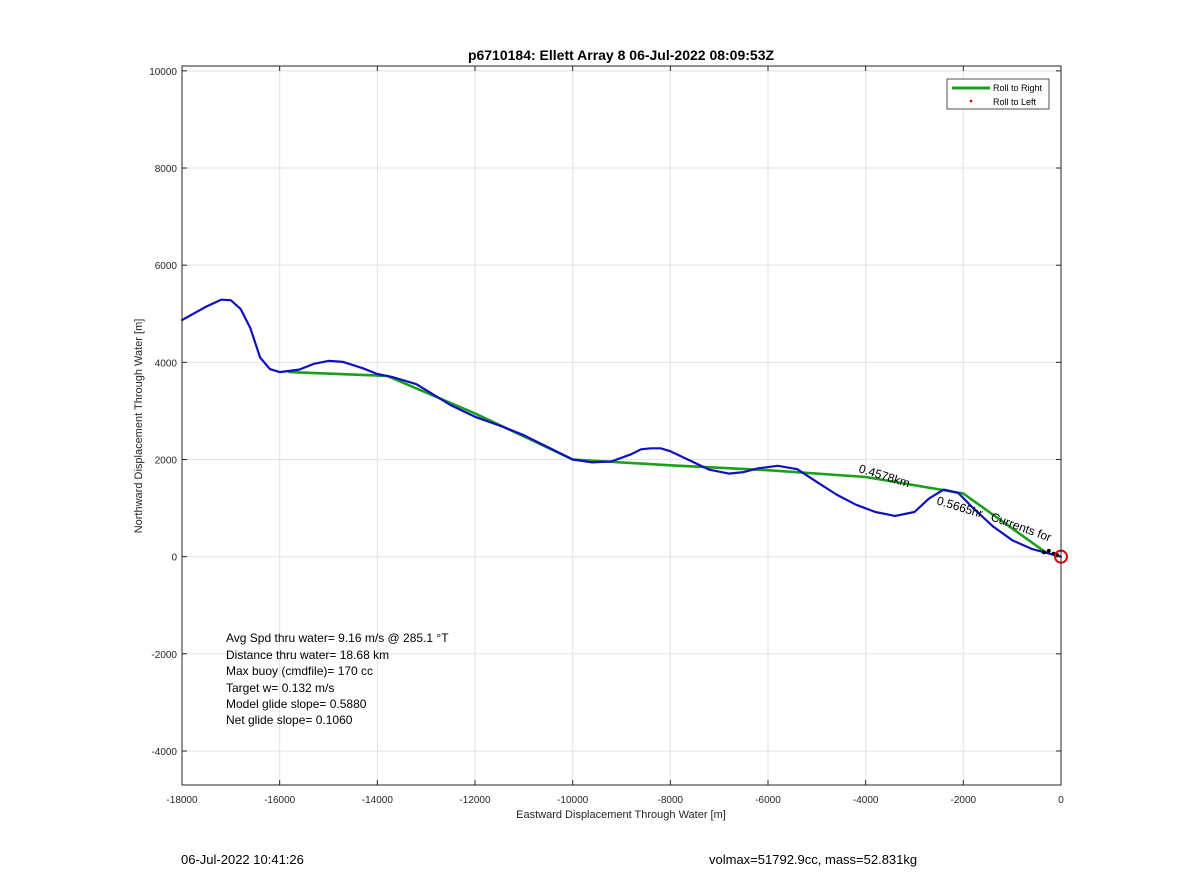 The height and width of the screenshot is (885, 1200). Describe the element at coordinates (573, 800) in the screenshot. I see `x-tick-label: -10000` at that location.